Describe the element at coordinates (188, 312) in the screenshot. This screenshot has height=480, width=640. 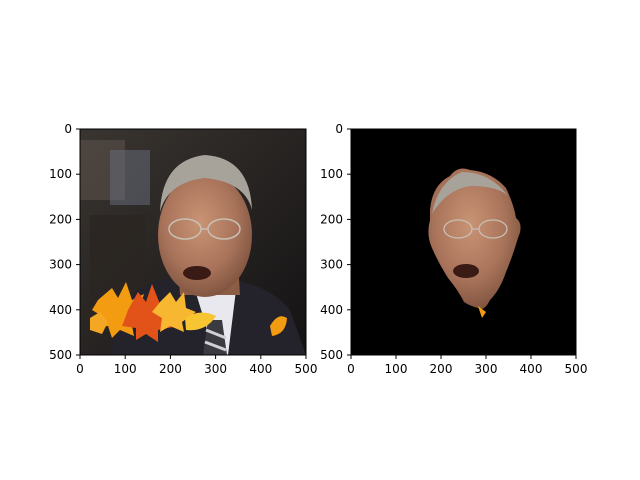
I see `maple-leaves` at that location.